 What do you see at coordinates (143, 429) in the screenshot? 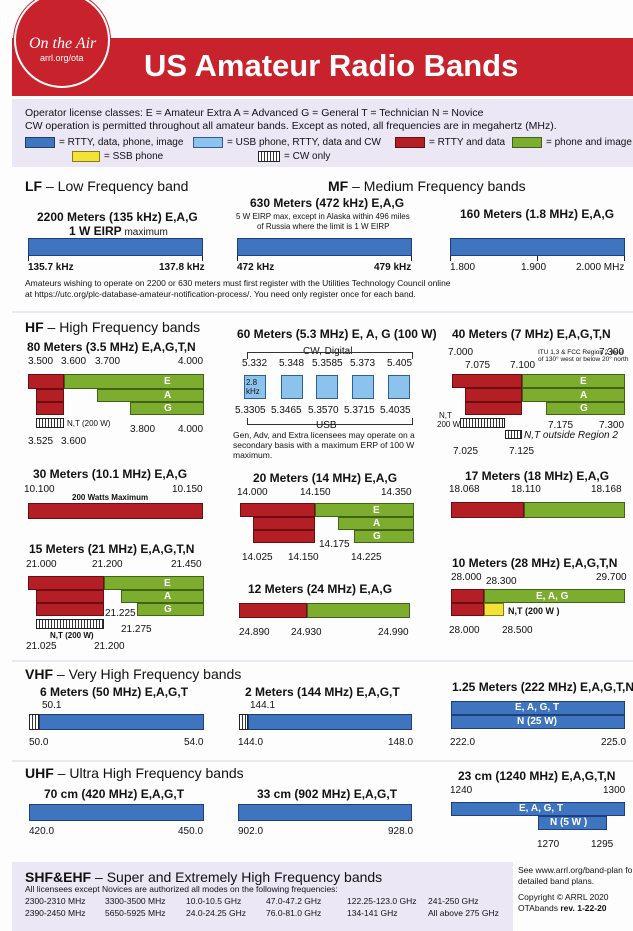
I see `band-80-t5: 3.800` at bounding box center [143, 429].